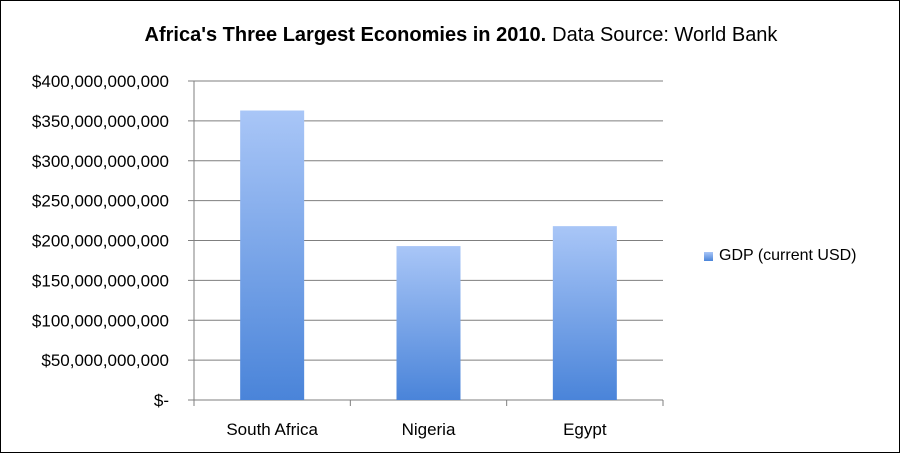 This screenshot has width=900, height=453. What do you see at coordinates (100, 121) in the screenshot?
I see `y-tick-label: $350,000,000,000` at bounding box center [100, 121].